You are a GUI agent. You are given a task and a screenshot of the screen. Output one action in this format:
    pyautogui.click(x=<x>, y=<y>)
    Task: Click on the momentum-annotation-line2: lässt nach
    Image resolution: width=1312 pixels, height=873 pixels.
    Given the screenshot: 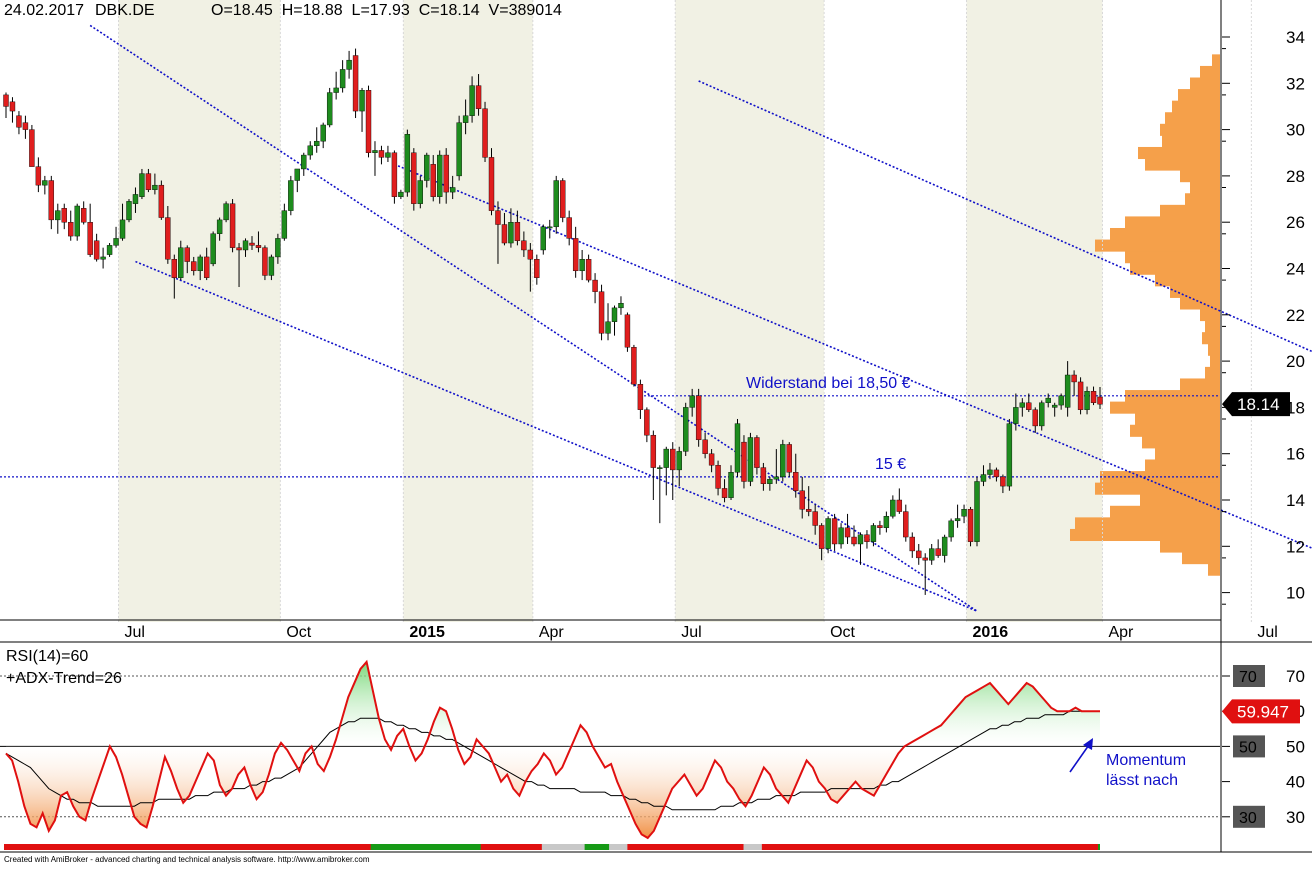 What is the action you would take?
    pyautogui.click(x=1142, y=780)
    